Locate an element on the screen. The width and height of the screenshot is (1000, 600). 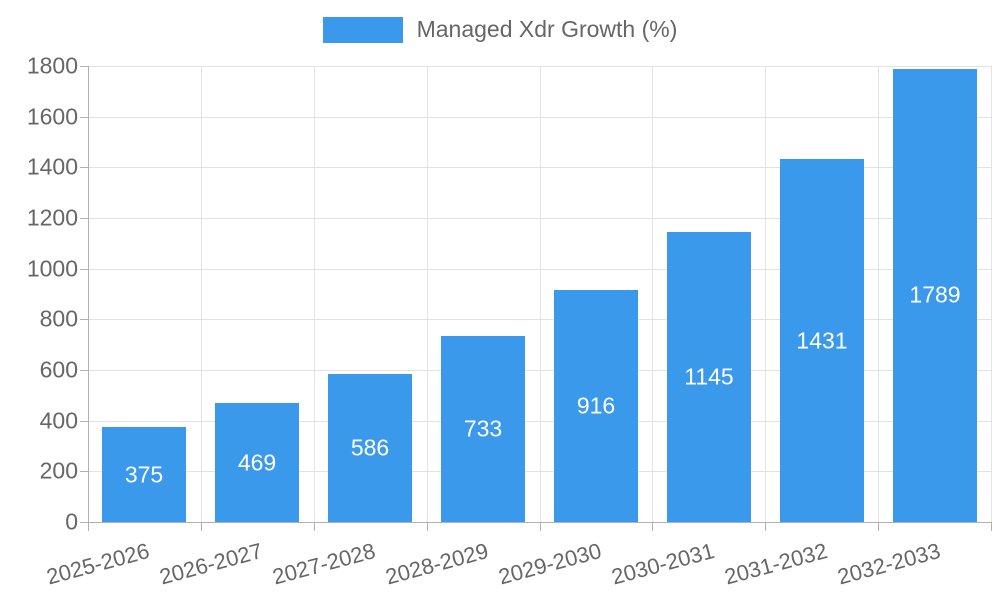
bar-value-label: 1145 is located at coordinates (709, 376).